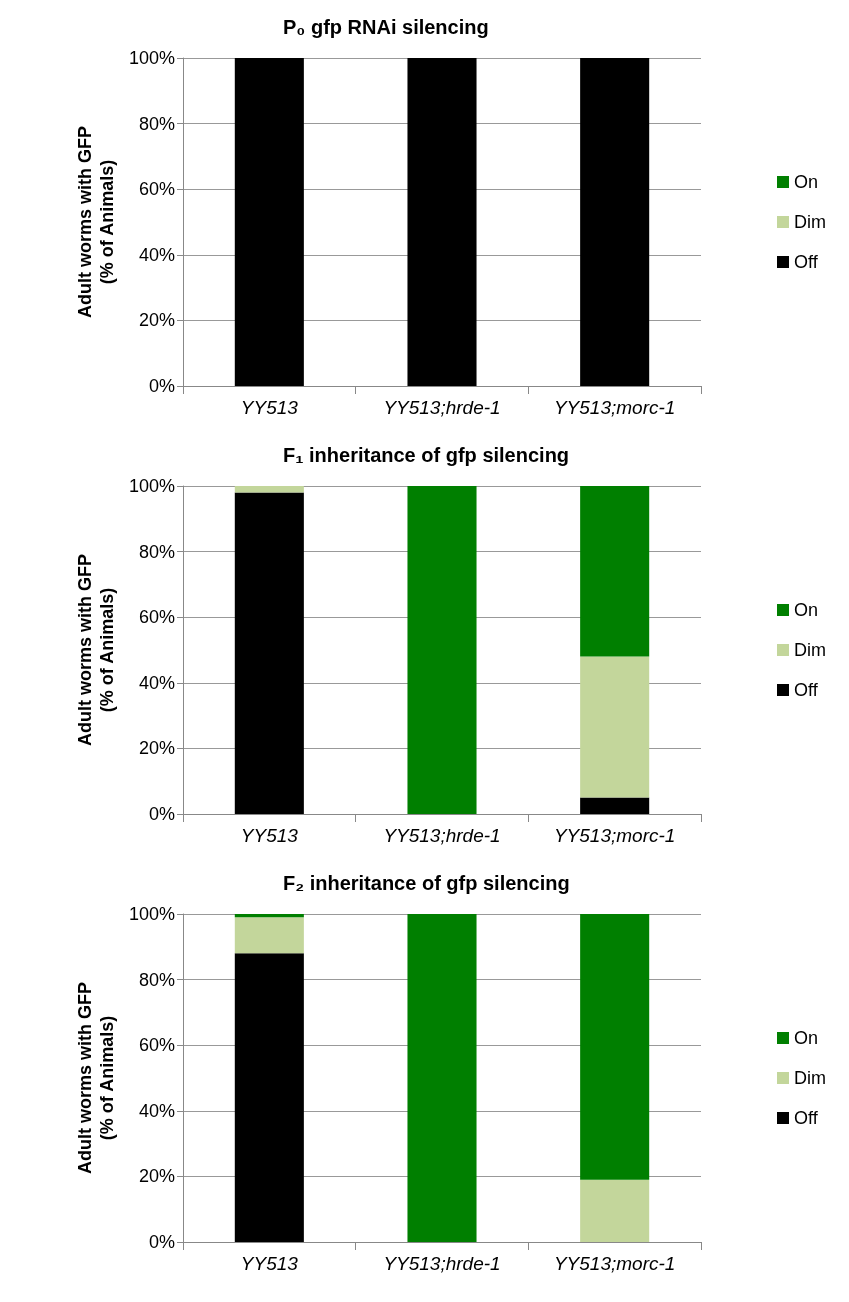 The width and height of the screenshot is (849, 1302). I want to click on chart-title: P₀ gfp RNAi silencing, so click(386, 27).